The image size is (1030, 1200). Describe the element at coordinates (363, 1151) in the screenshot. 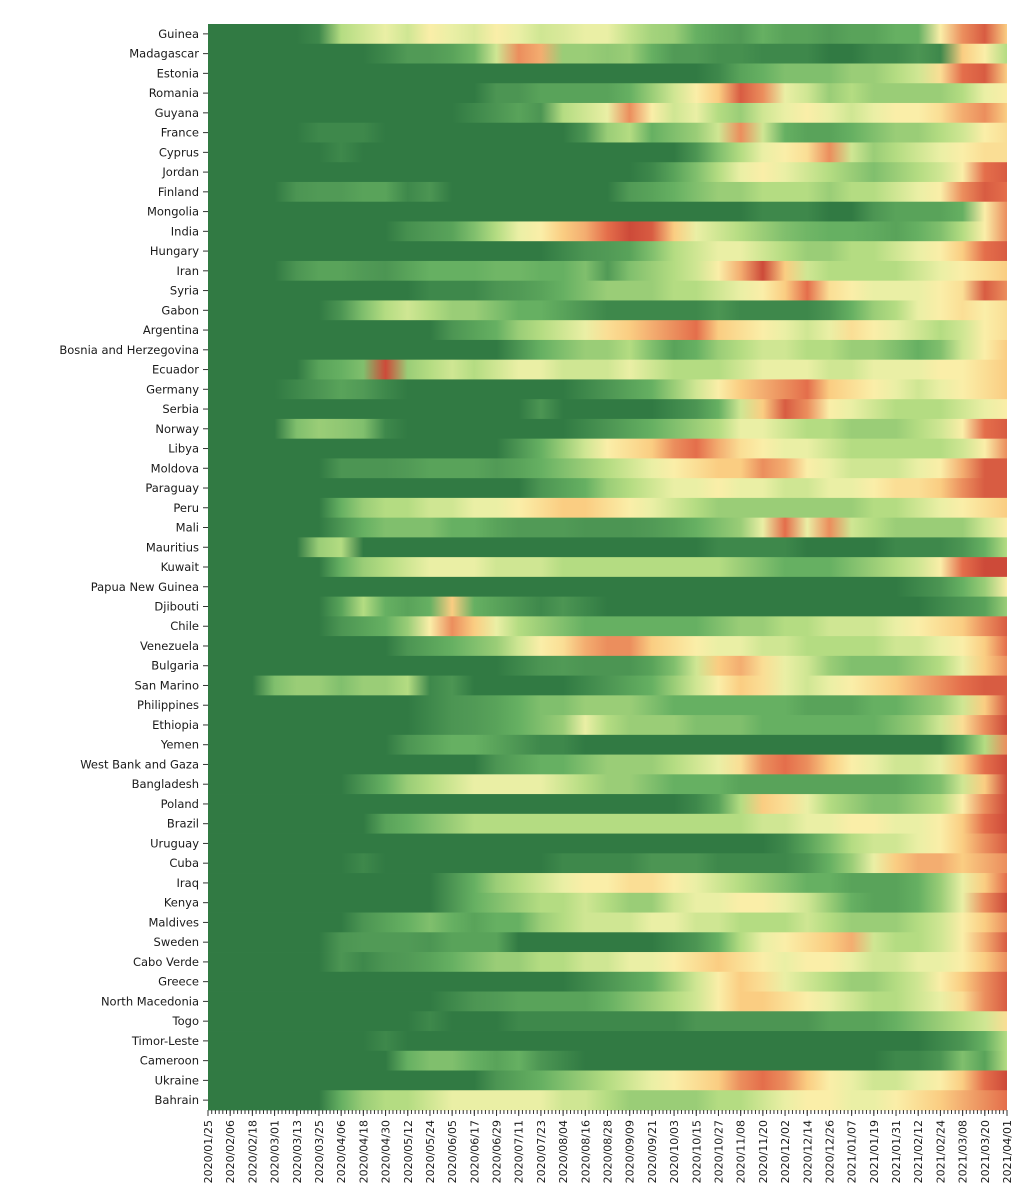

I see `date-label: 2020/04/18` at that location.